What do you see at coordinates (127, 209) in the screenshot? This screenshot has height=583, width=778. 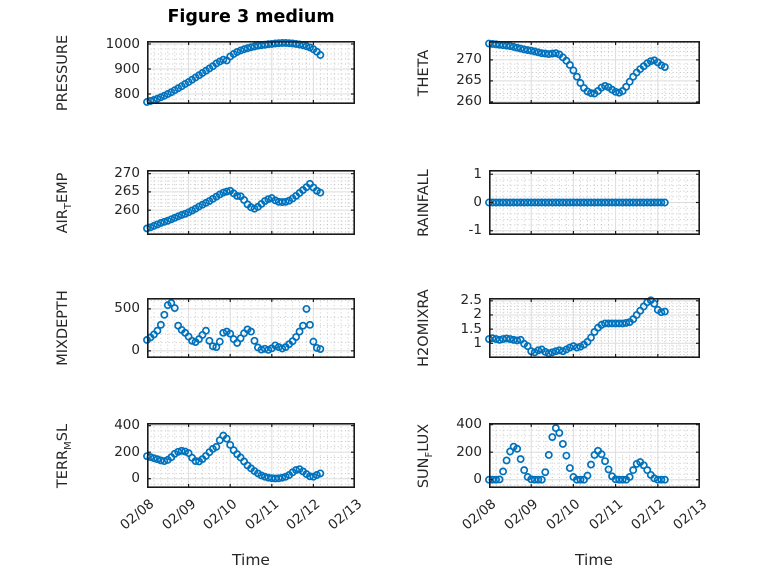 I see `y-tick-label-air-temp: 260` at bounding box center [127, 209].